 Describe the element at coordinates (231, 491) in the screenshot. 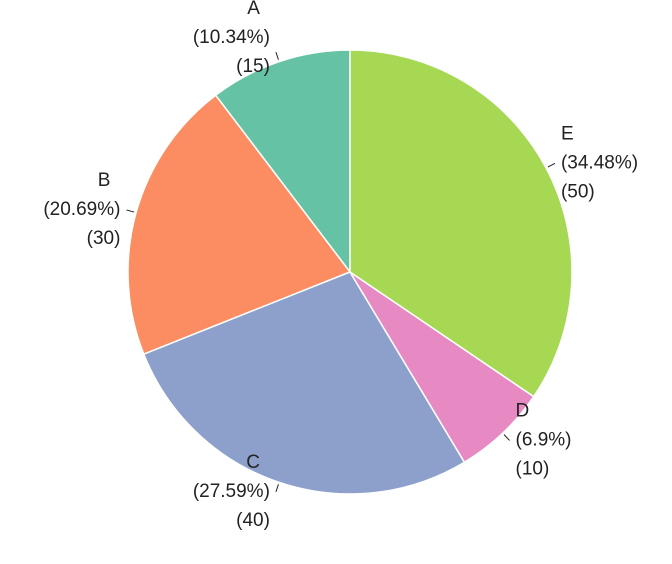

I see `percent-label: (27.59%)` at that location.